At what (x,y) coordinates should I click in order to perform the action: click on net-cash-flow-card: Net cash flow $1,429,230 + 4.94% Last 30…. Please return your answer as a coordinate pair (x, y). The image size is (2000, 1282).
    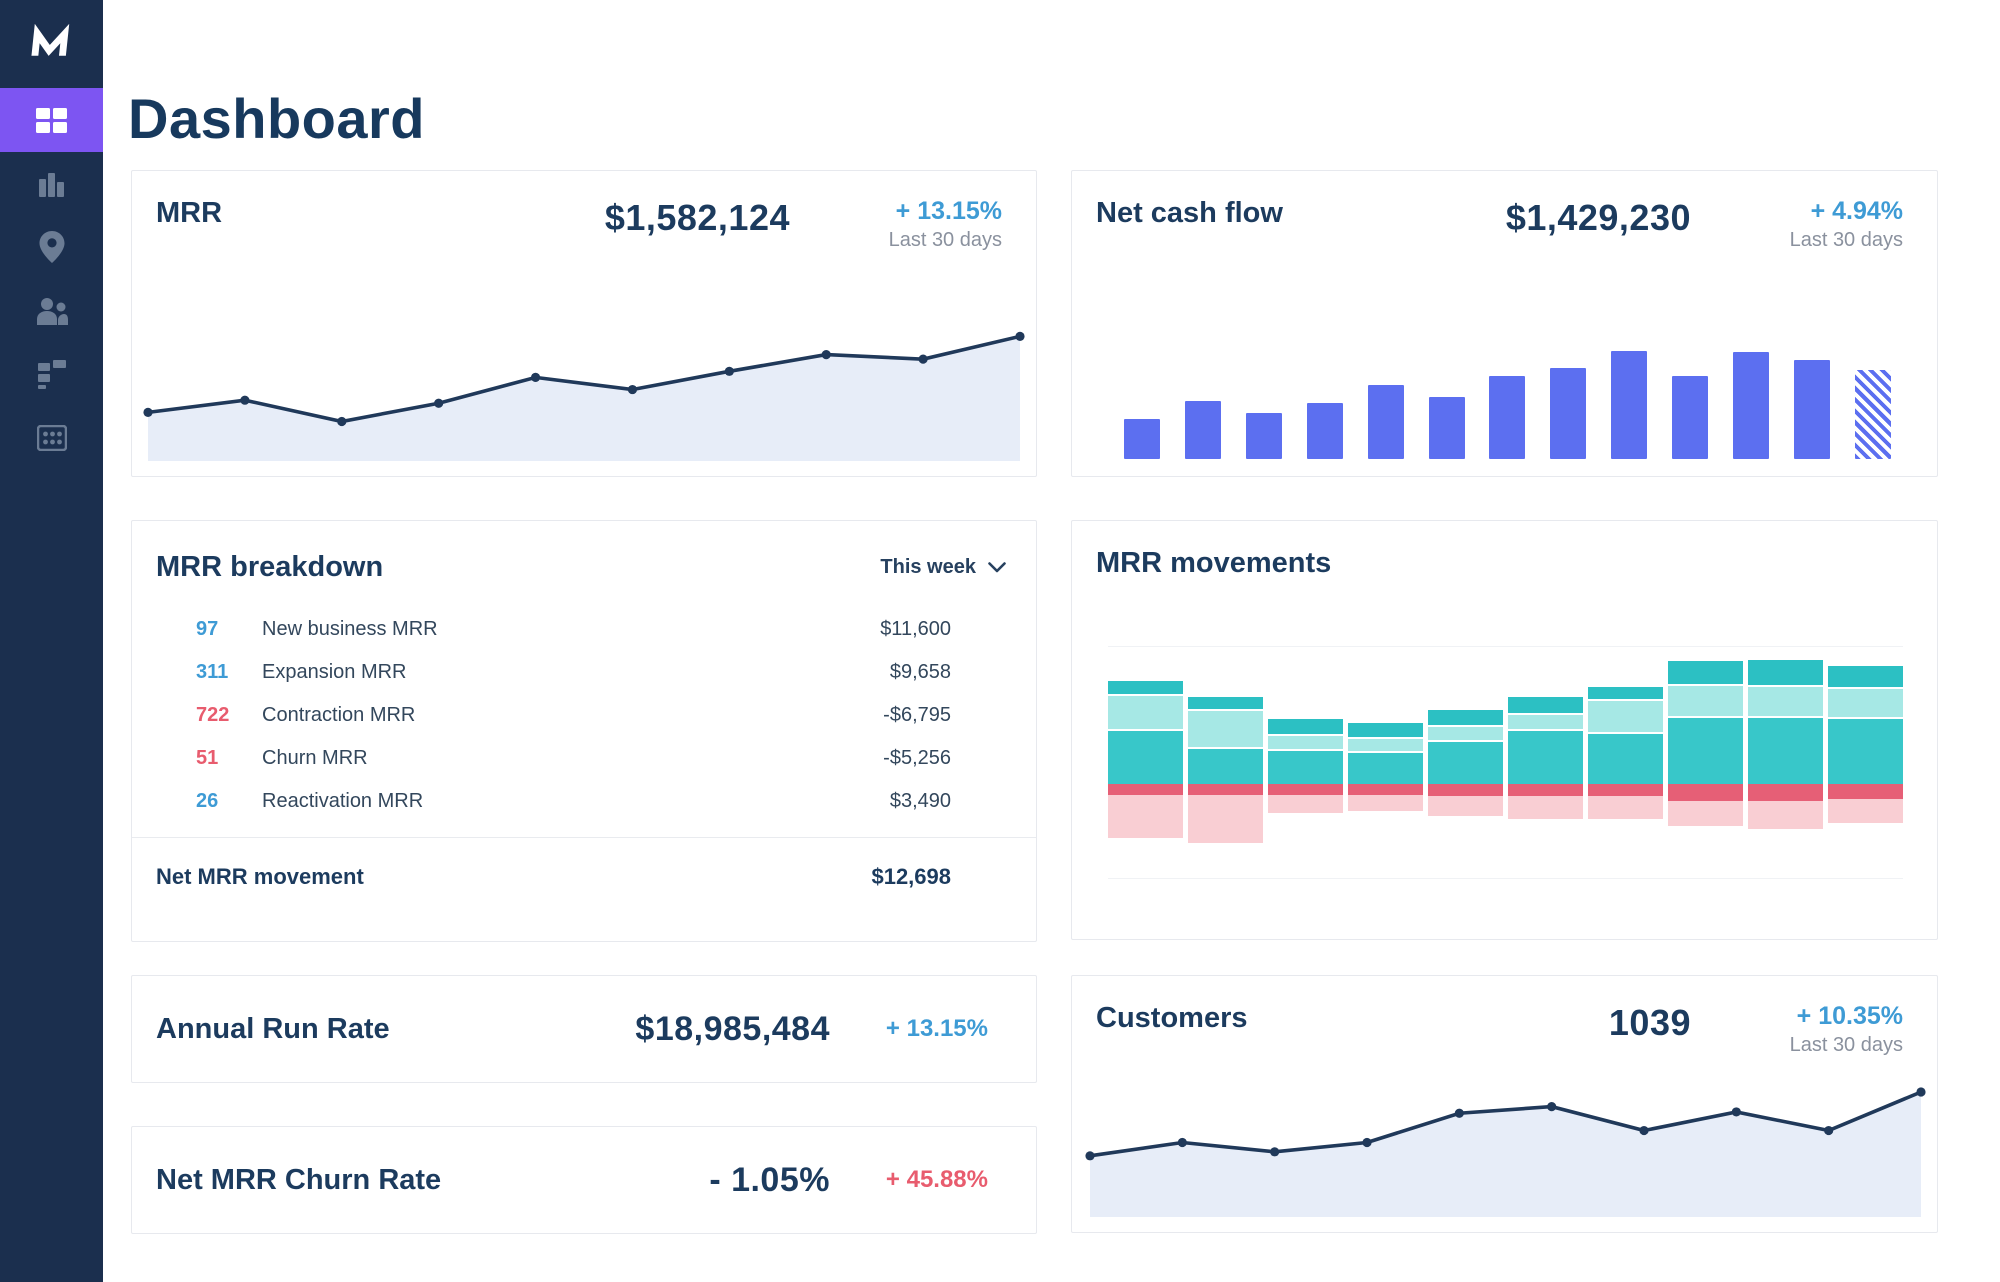
    Looking at the image, I should click on (1504, 323).